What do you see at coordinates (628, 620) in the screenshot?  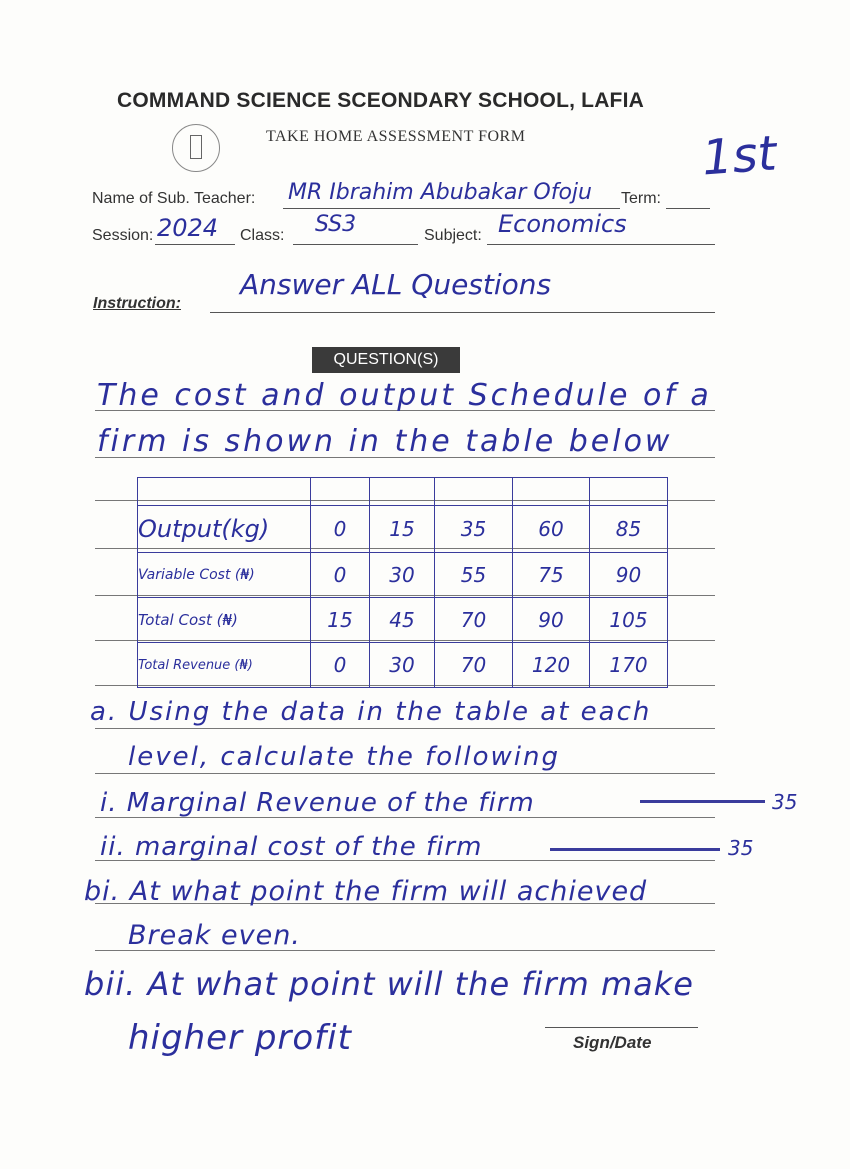 I see `cell: 105` at bounding box center [628, 620].